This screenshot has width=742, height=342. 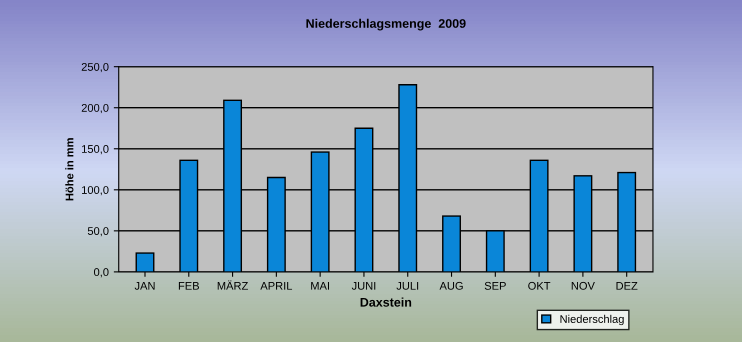 I want to click on x-tick-label: NOV, so click(x=583, y=286).